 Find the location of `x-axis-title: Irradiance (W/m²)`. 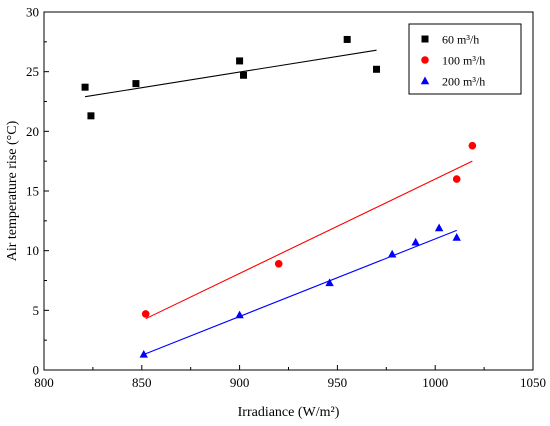

x-axis-title: Irradiance (W/m²) is located at coordinates (289, 412).